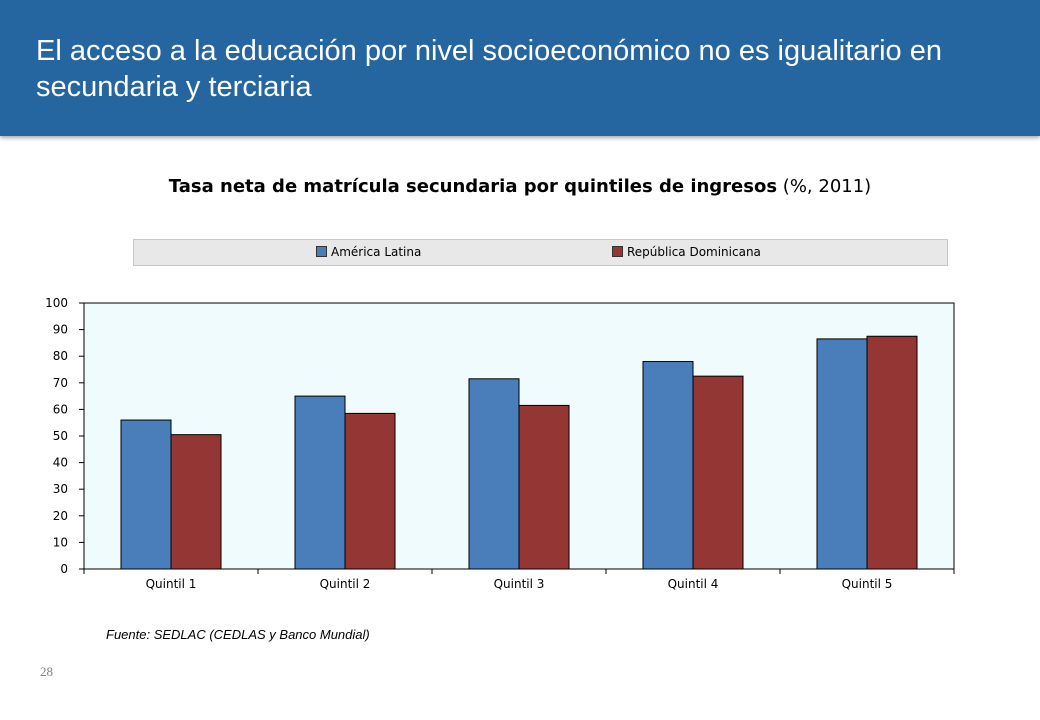  What do you see at coordinates (842, 454) in the screenshot?
I see `bar-quintil-5-s1` at bounding box center [842, 454].